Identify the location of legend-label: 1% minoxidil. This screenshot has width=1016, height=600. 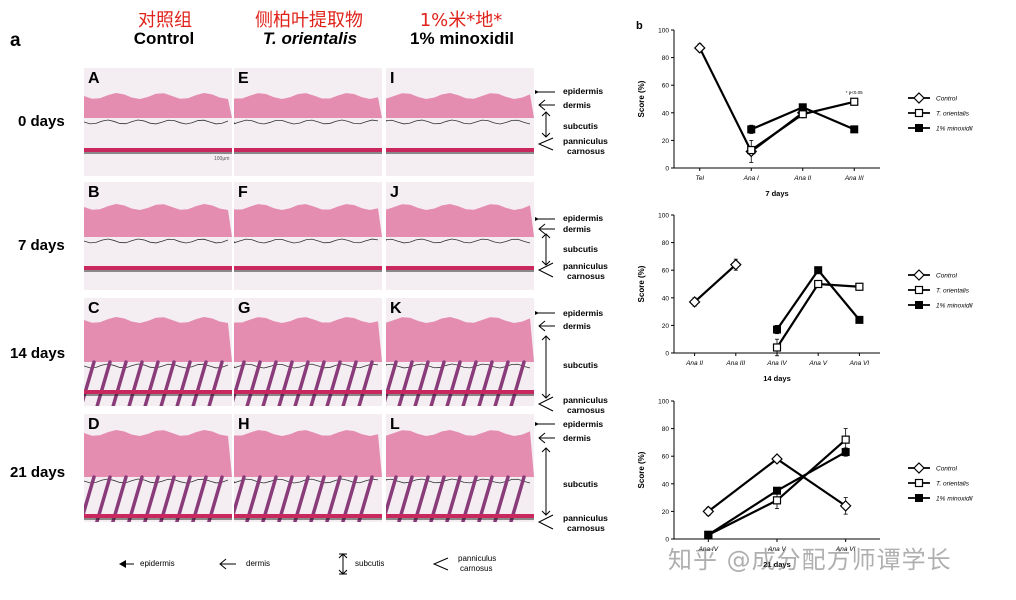
(954, 129).